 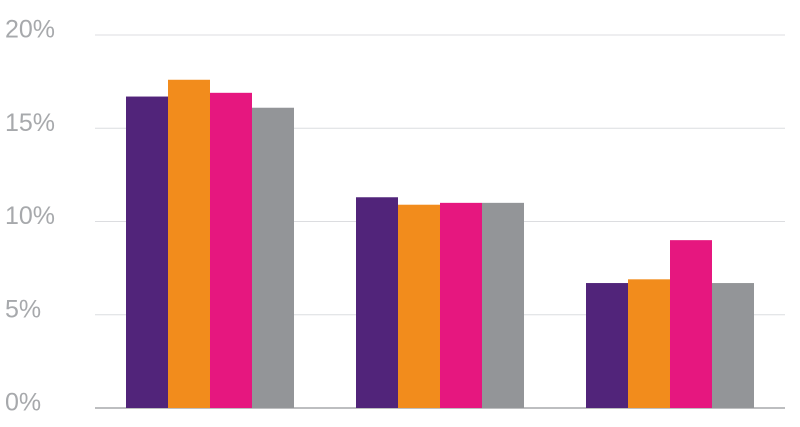 I want to click on y-tick-label: 20%, so click(x=30, y=30).